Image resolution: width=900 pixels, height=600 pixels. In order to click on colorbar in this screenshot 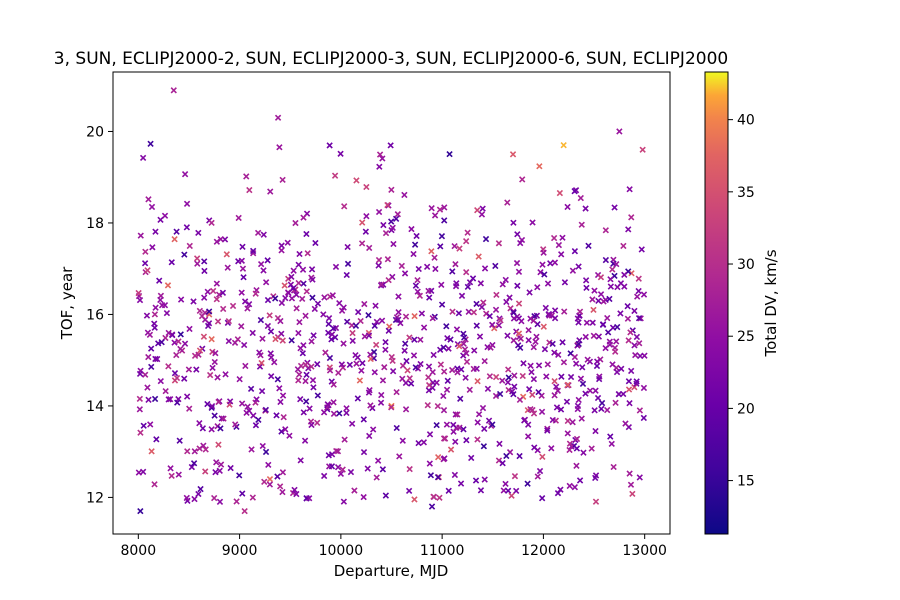, I will do `click(716, 303)`.